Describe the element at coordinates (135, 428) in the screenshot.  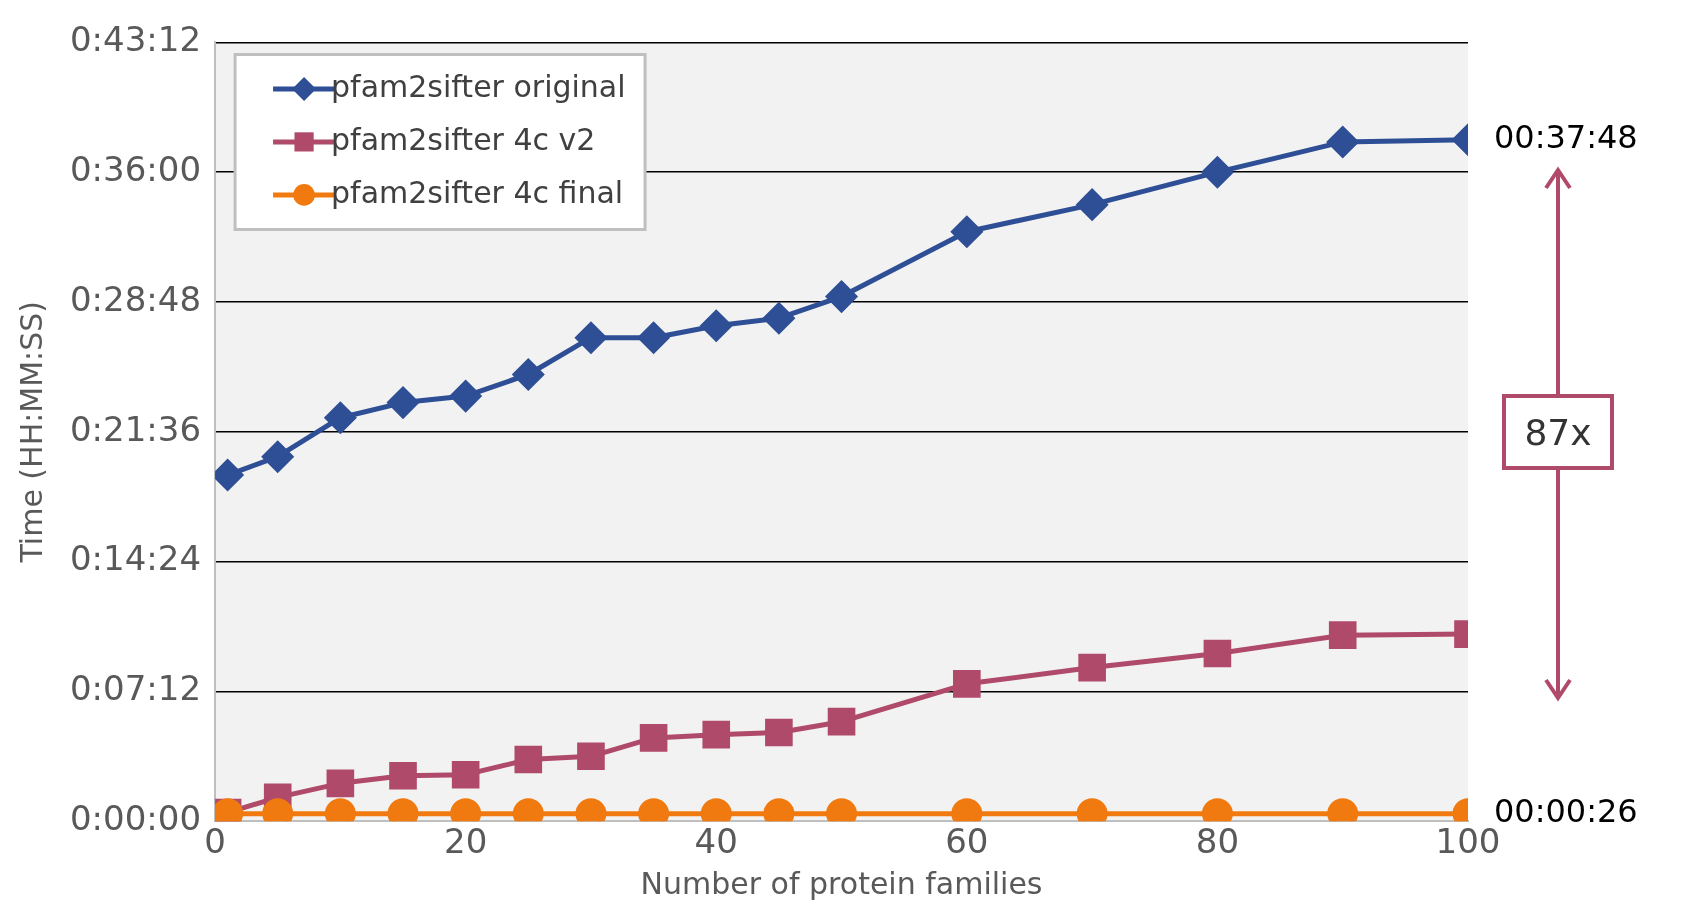
I see `y-tick-label: 0:21:36` at that location.